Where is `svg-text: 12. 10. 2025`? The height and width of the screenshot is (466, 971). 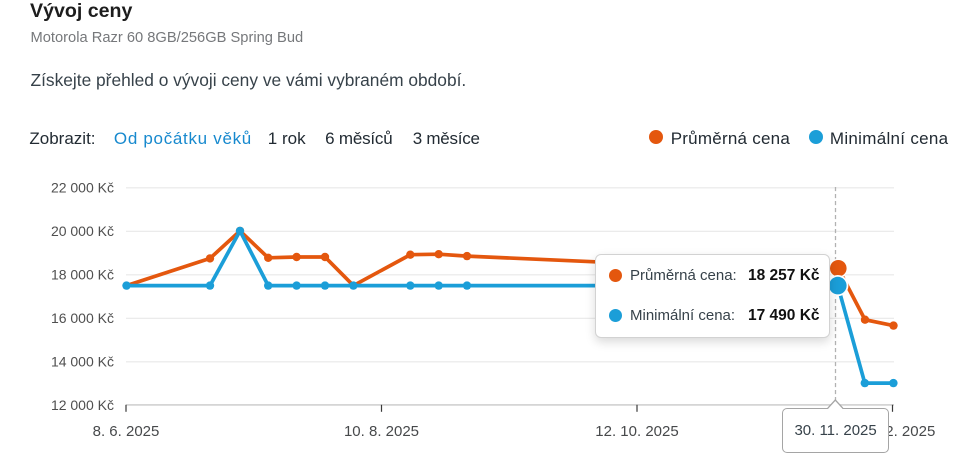 svg-text: 12. 10. 2025 is located at coordinates (636, 431).